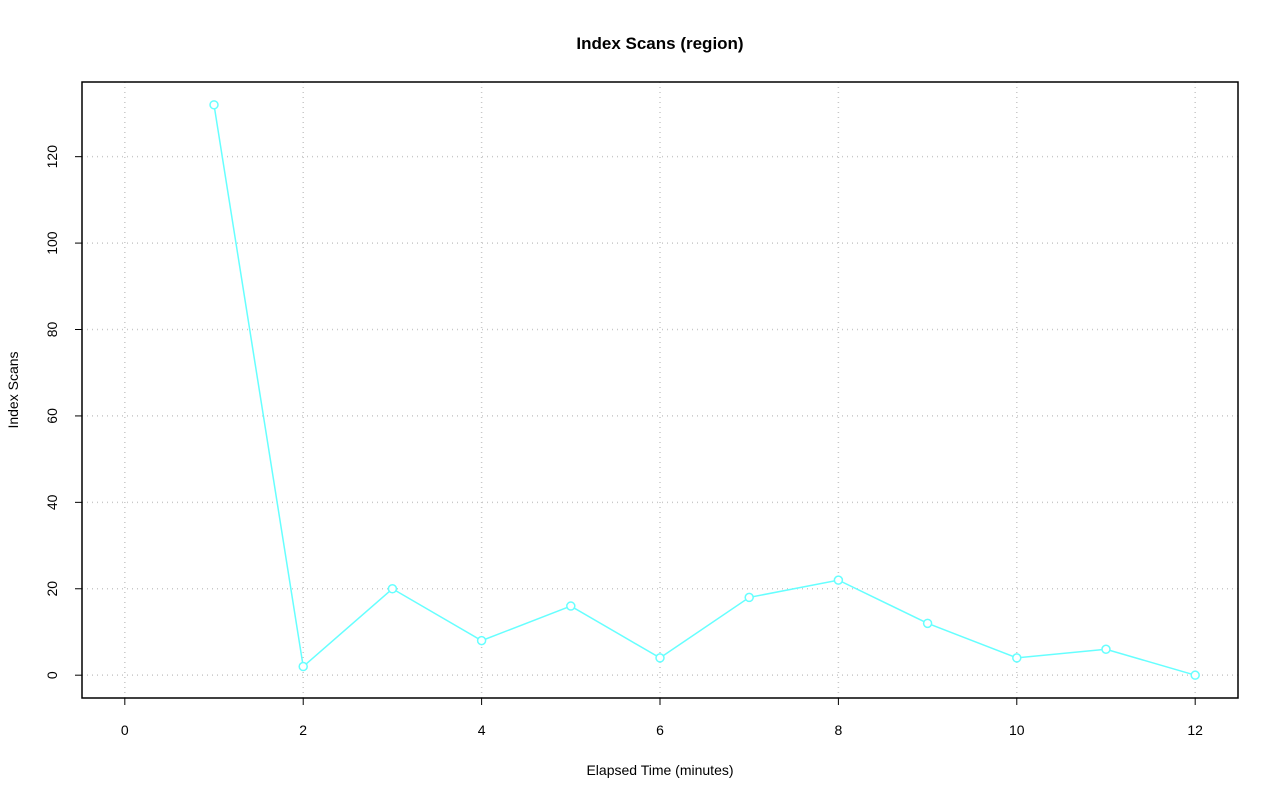  Describe the element at coordinates (303, 730) in the screenshot. I see `x-tick-label: 2` at that location.